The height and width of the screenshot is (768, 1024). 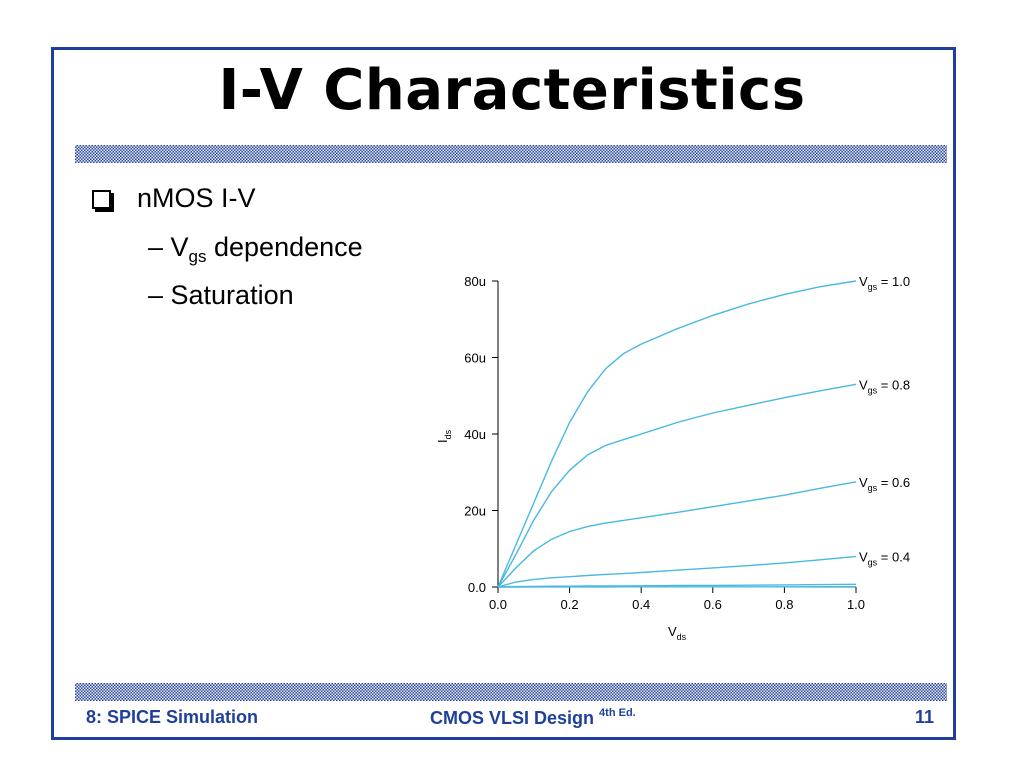 What do you see at coordinates (570, 604) in the screenshot?
I see `x-tick-label: 0.2` at bounding box center [570, 604].